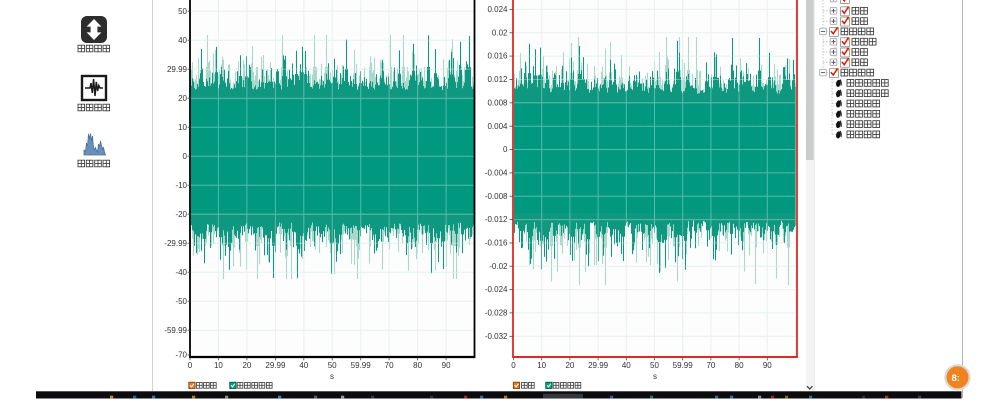  What do you see at coordinates (497, 102) in the screenshot?
I see `svg-text: 0.008` at bounding box center [497, 102].